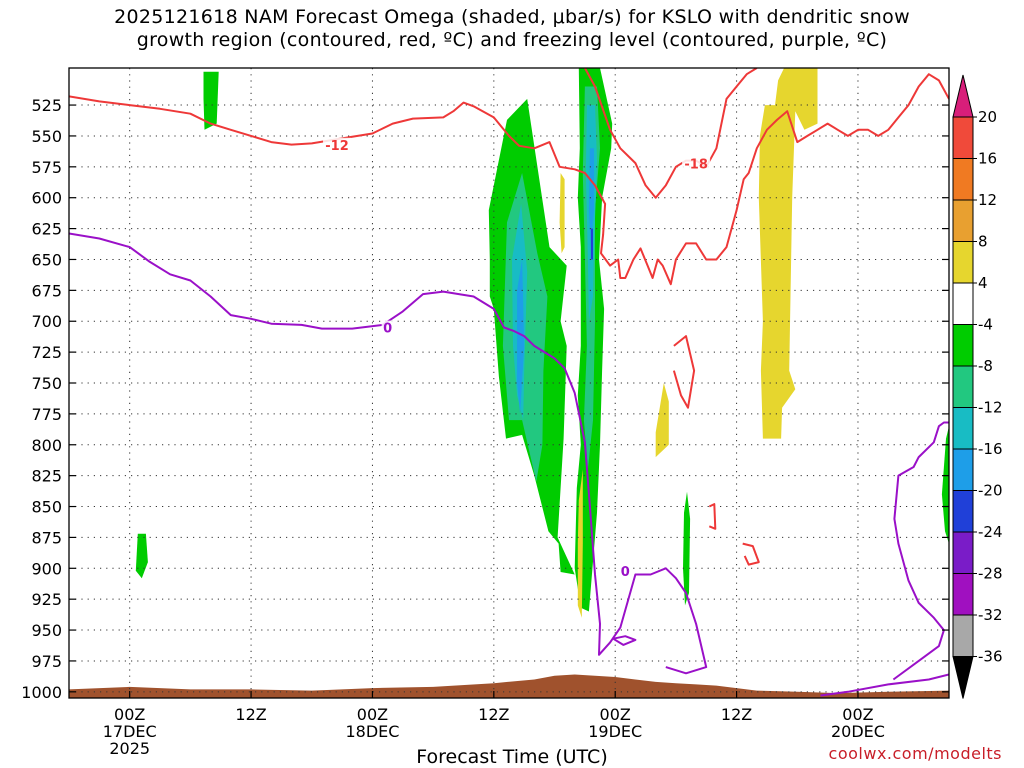  Describe the element at coordinates (985, 325) in the screenshot. I see `colorbar-label-5: -4` at that location.